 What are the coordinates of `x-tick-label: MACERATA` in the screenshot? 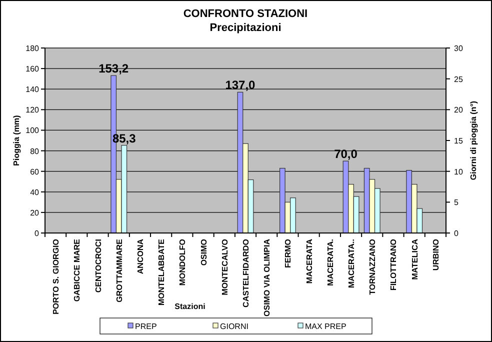 It's located at (309, 261).